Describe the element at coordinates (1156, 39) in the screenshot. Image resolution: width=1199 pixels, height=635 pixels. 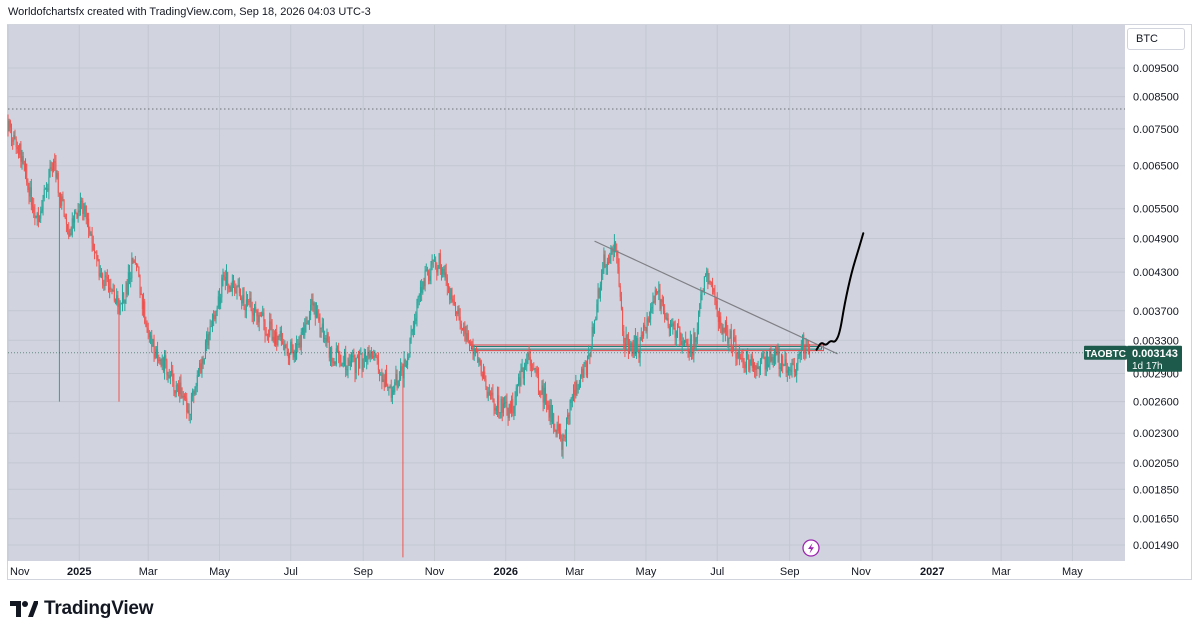
I see `currency-selector: BTC` at that location.